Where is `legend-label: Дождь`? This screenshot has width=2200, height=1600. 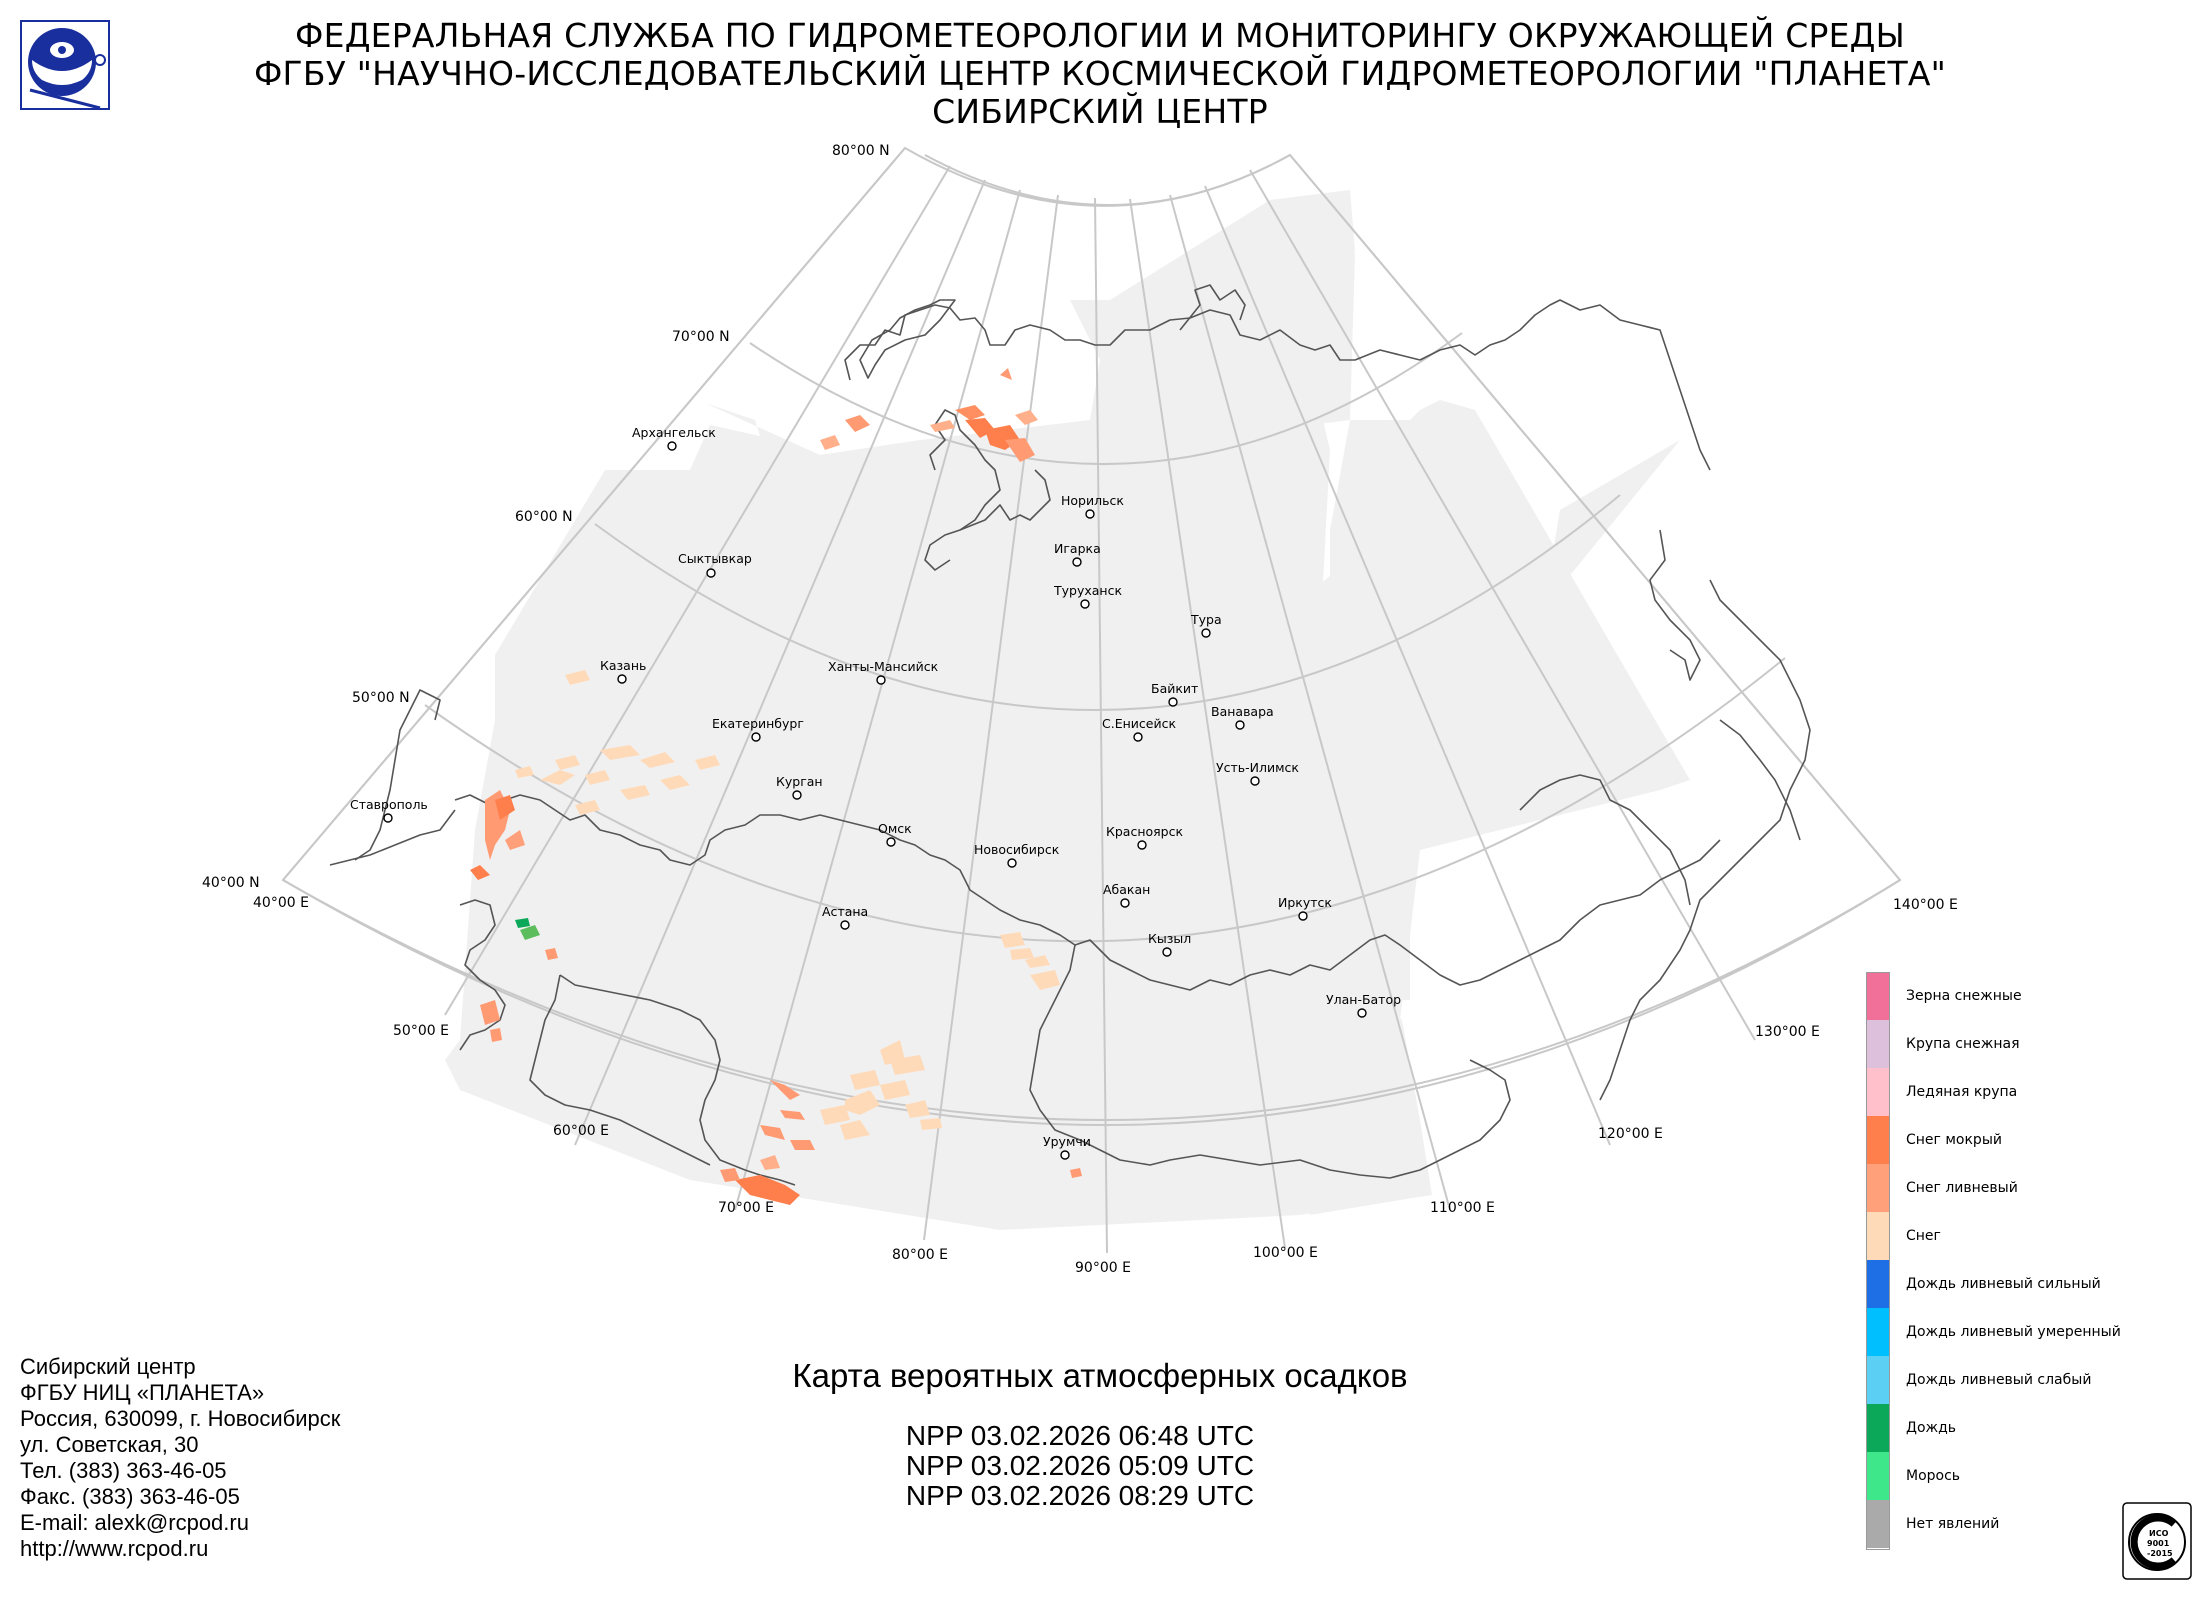
legend-label: Дождь is located at coordinates (1931, 1427).